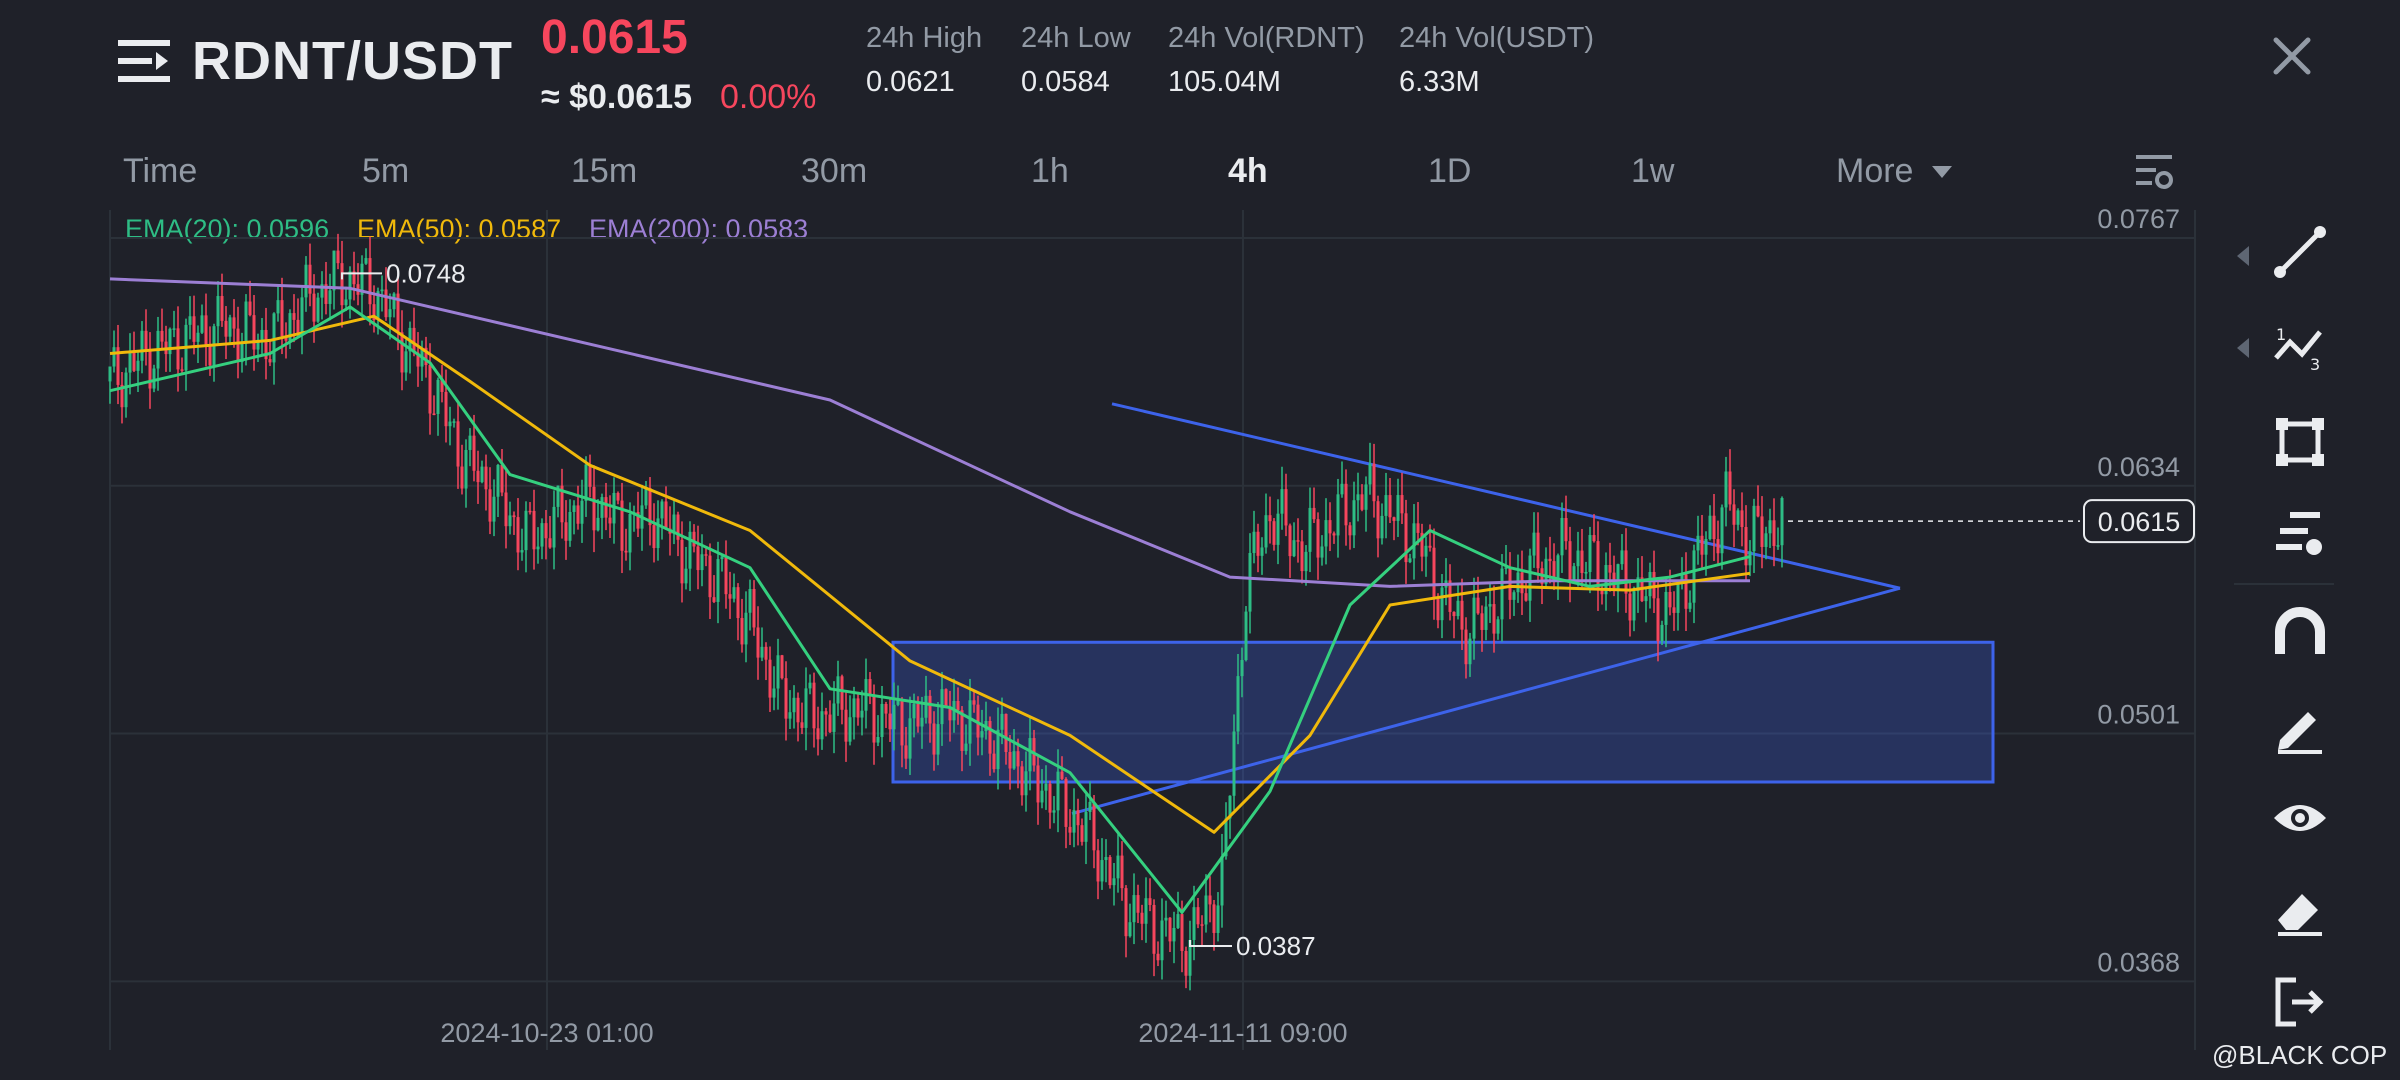 This screenshot has width=2400, height=1080. What do you see at coordinates (352, 61) in the screenshot?
I see `pair-title: RDNT/USDT` at bounding box center [352, 61].